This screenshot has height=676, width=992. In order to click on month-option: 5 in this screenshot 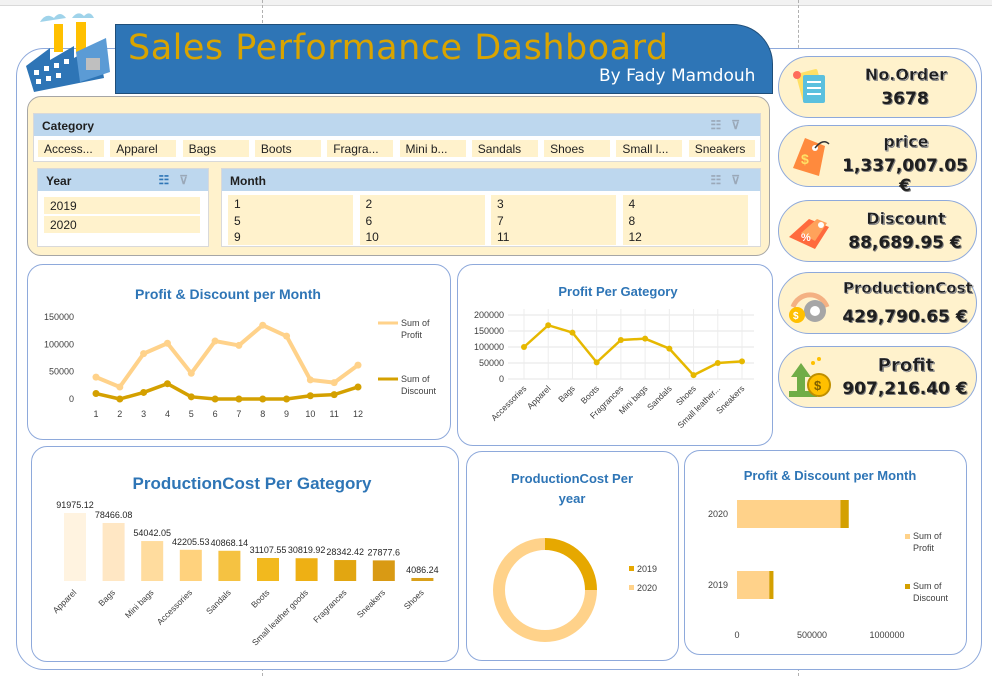, I will do `click(290, 220)`.